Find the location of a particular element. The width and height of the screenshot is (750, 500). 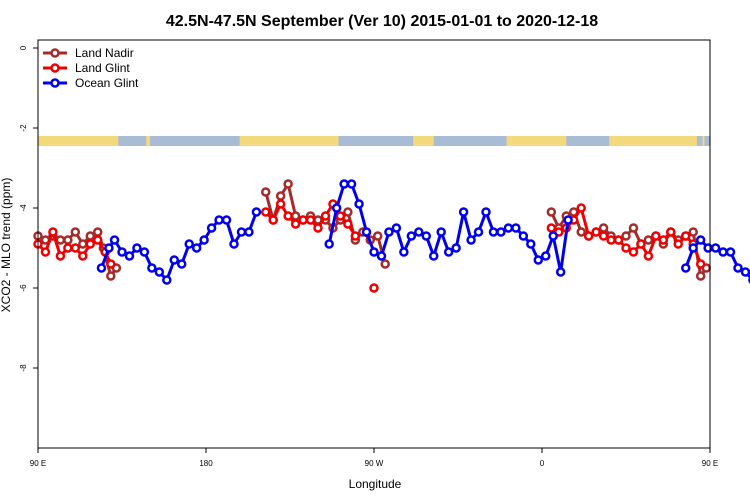

legend-item: Land Glint is located at coordinates (86, 68).